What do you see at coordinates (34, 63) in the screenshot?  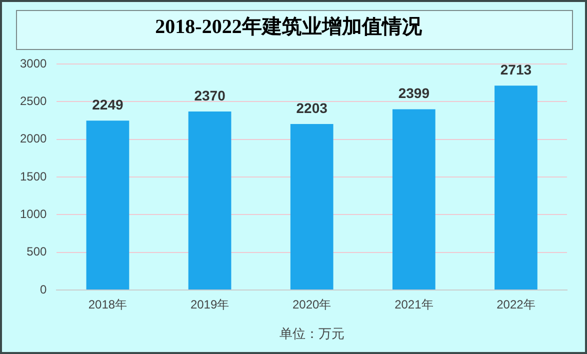 I see `y-tick-label: 3000` at bounding box center [34, 63].